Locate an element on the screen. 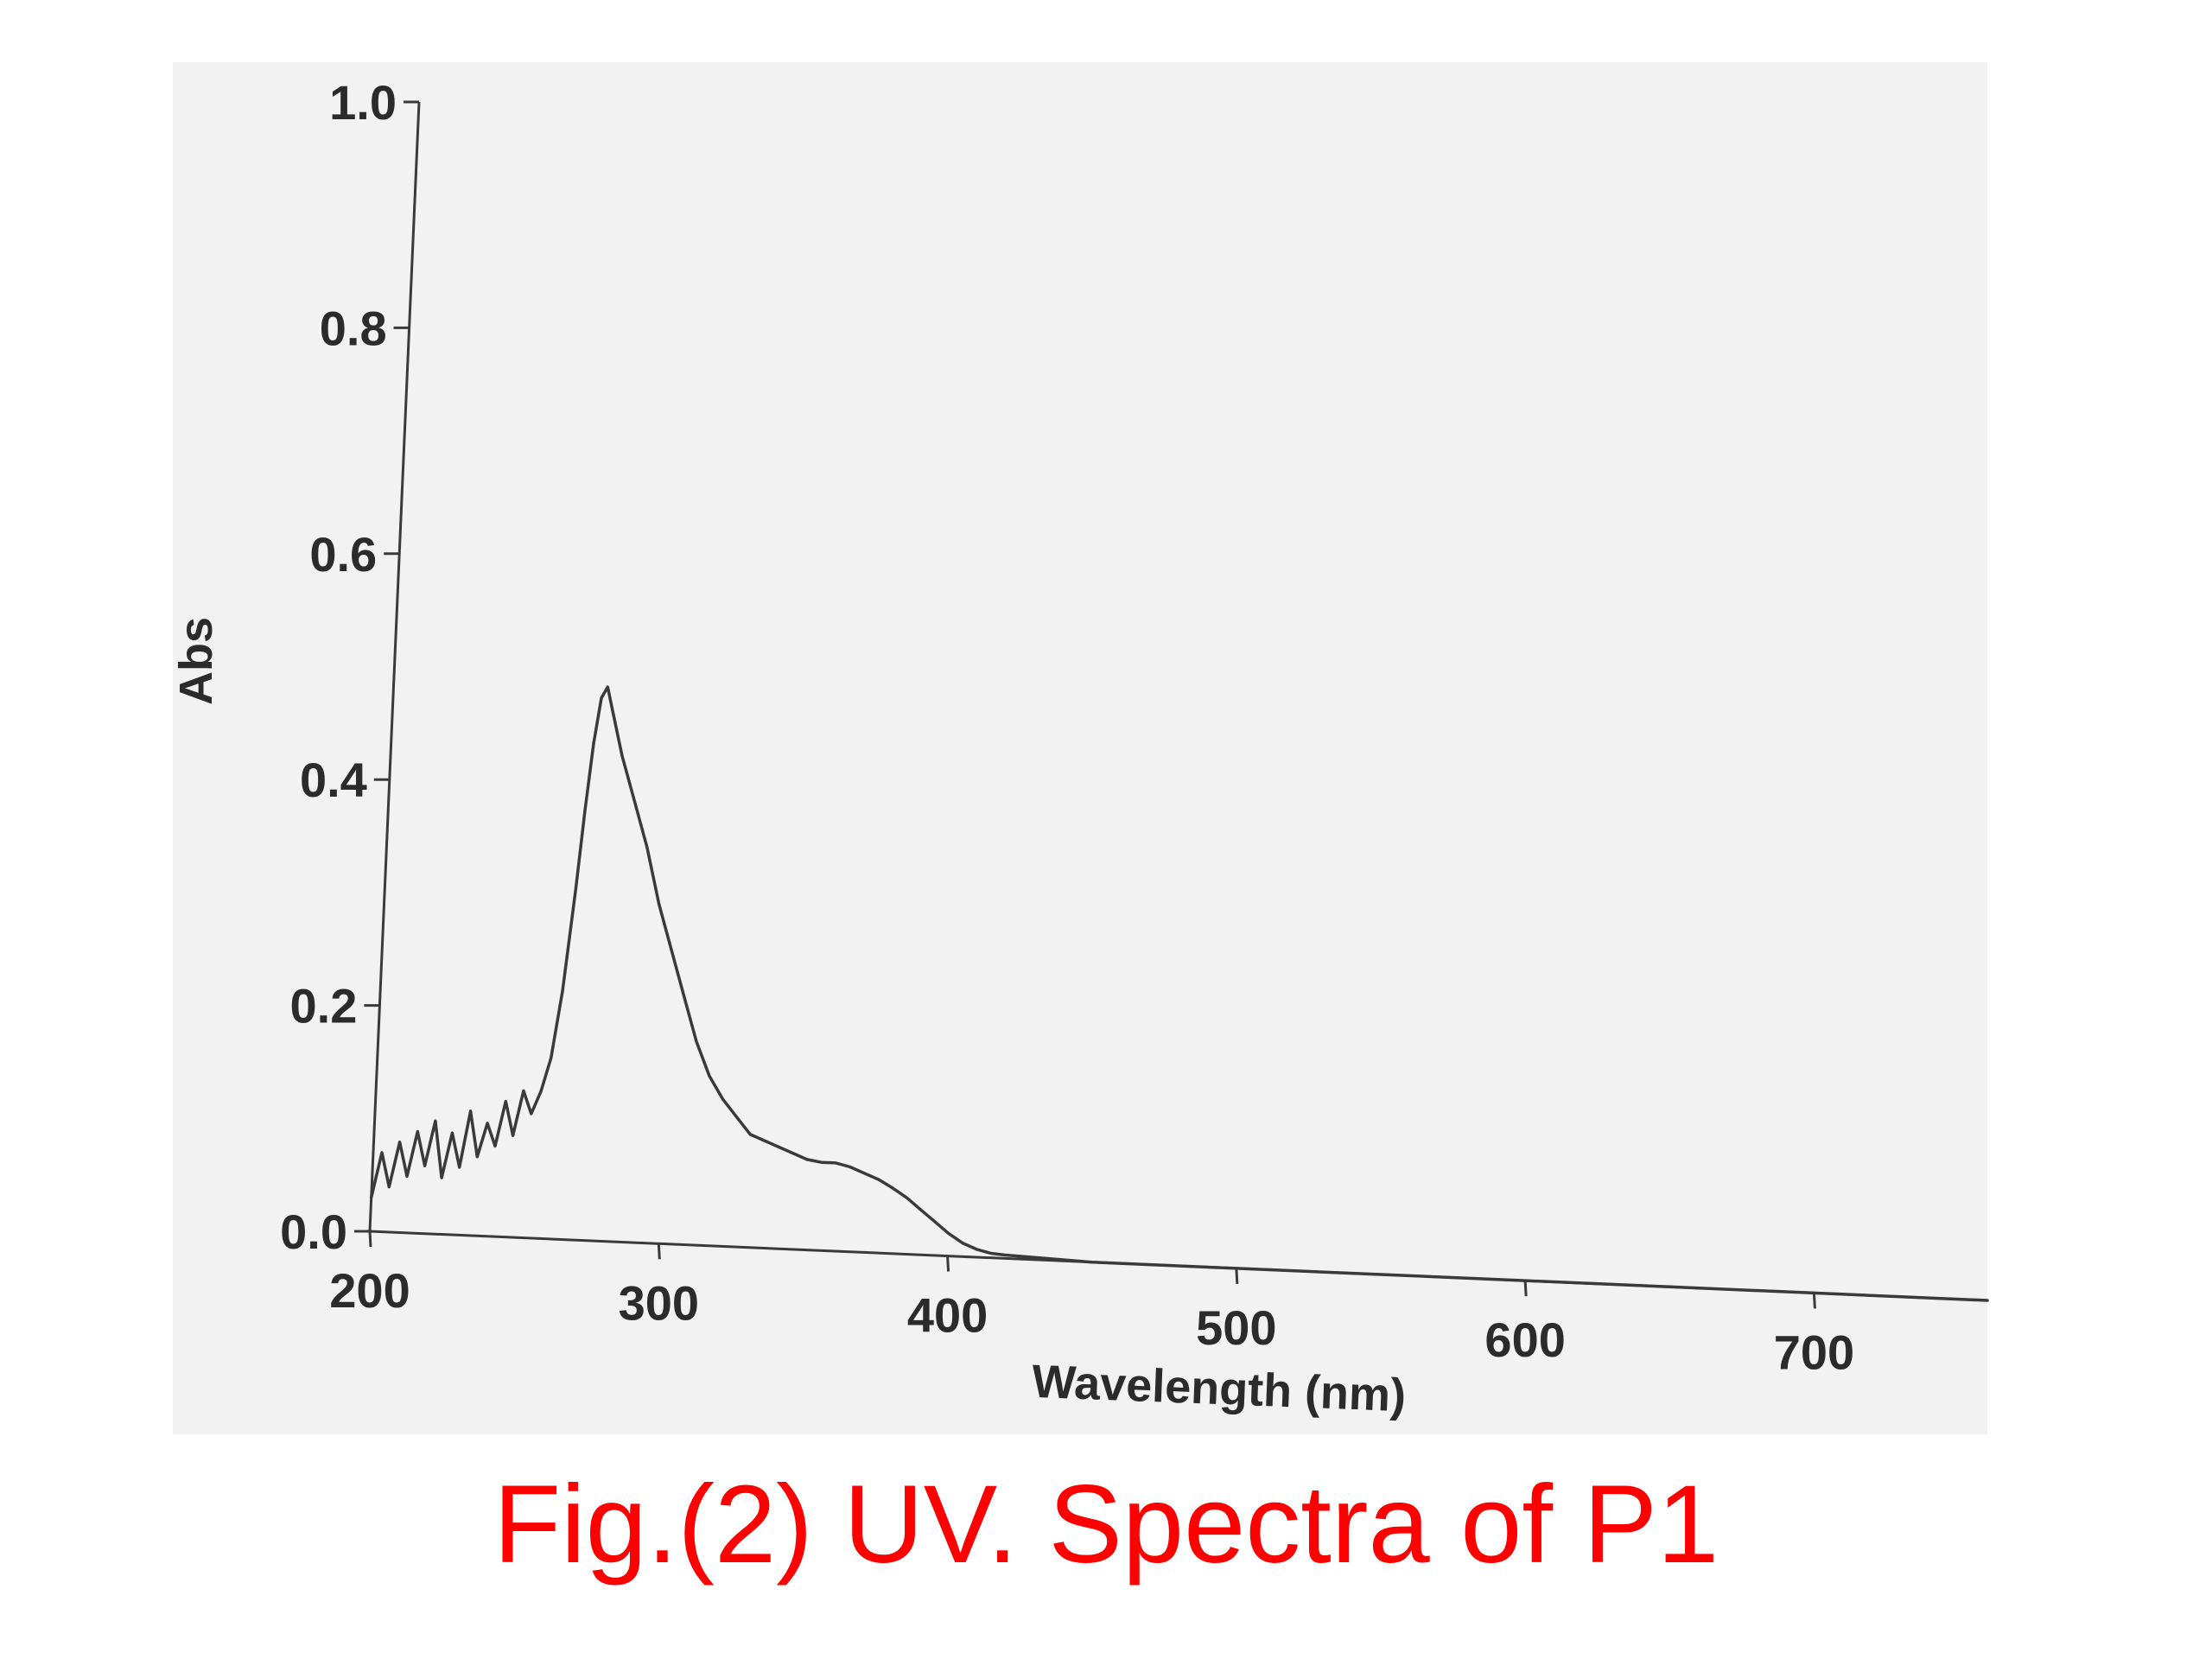 This screenshot has height=1659, width=2212. y-tick-label: 0.2 is located at coordinates (324, 1006).